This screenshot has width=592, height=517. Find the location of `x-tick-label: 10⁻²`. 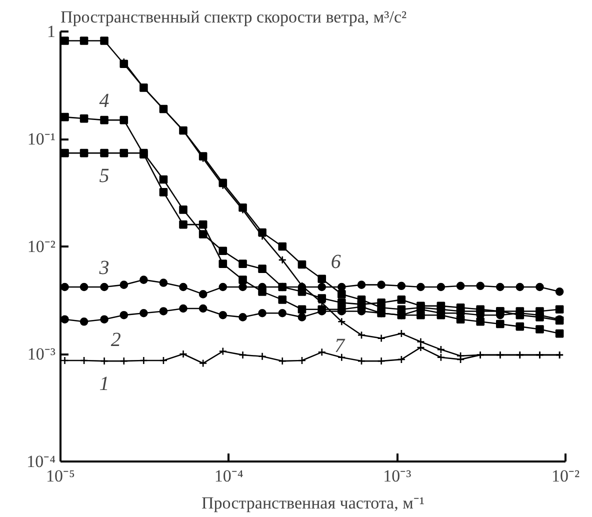

x-tick-label: 10⁻² is located at coordinates (565, 476).